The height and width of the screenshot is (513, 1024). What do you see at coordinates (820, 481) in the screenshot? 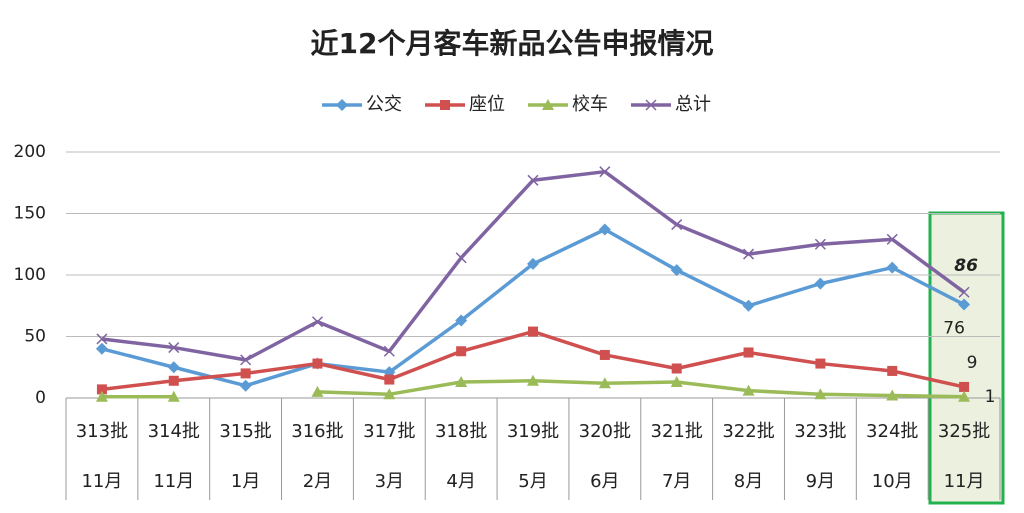
I see `x-group-label: 9月` at bounding box center [820, 481].